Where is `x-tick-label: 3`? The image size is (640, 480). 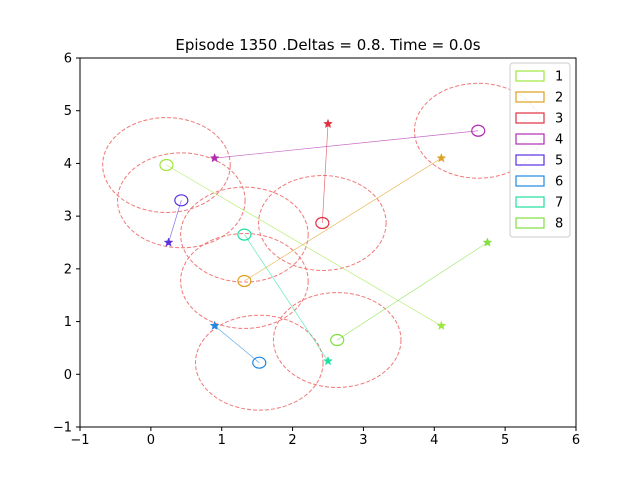 x-tick-label: 3 is located at coordinates (363, 440).